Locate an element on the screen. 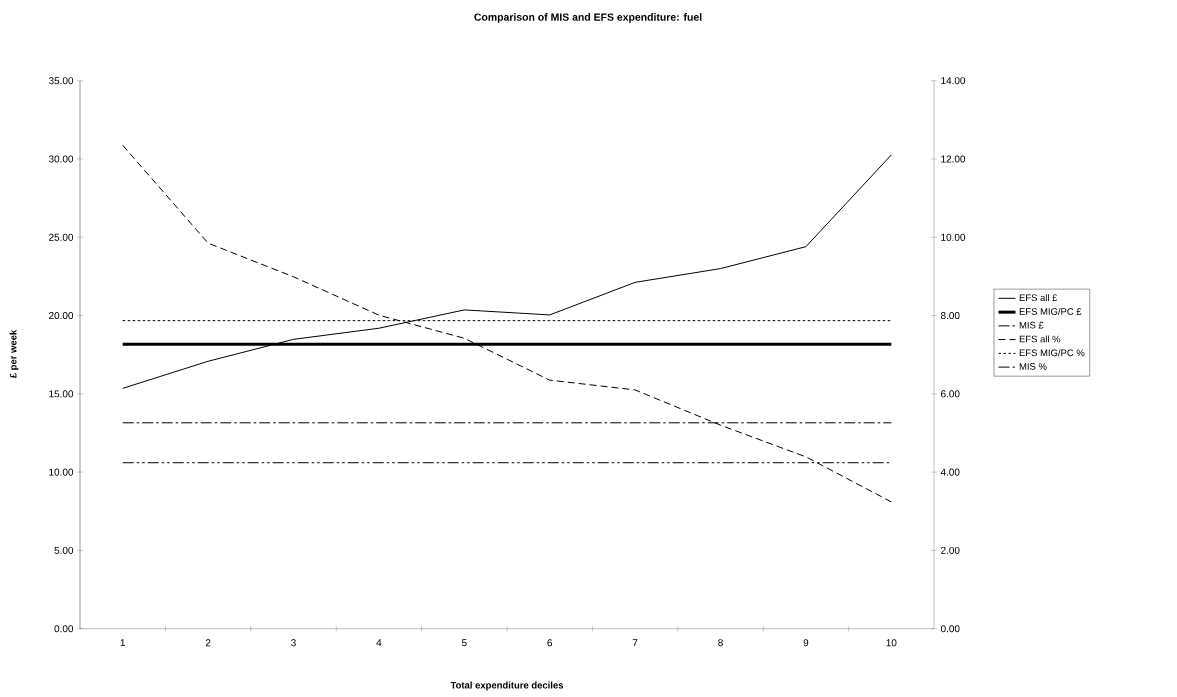 The width and height of the screenshot is (1177, 697). y-tick-label: 35.00 is located at coordinates (61, 81).